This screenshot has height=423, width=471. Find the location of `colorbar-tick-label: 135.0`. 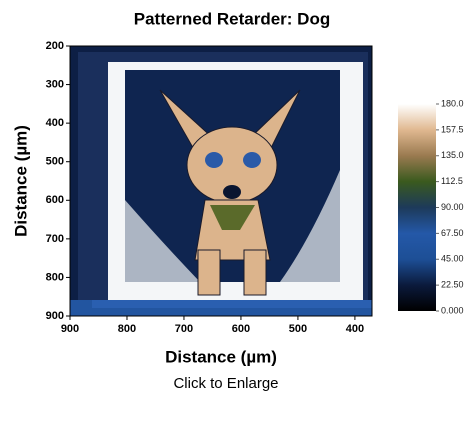

colorbar-tick-label: 135.0 is located at coordinates (452, 155).